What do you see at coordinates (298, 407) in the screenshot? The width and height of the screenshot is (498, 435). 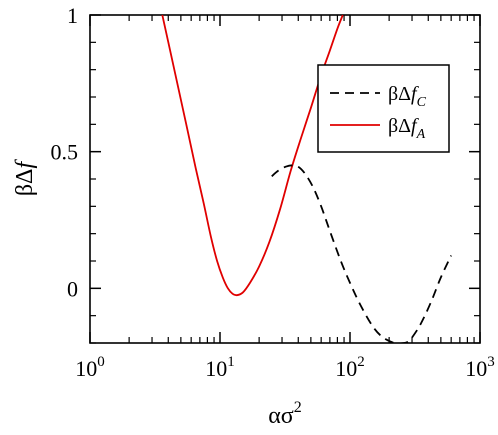 I see `x-axis-label-superscript: 2` at bounding box center [298, 407].